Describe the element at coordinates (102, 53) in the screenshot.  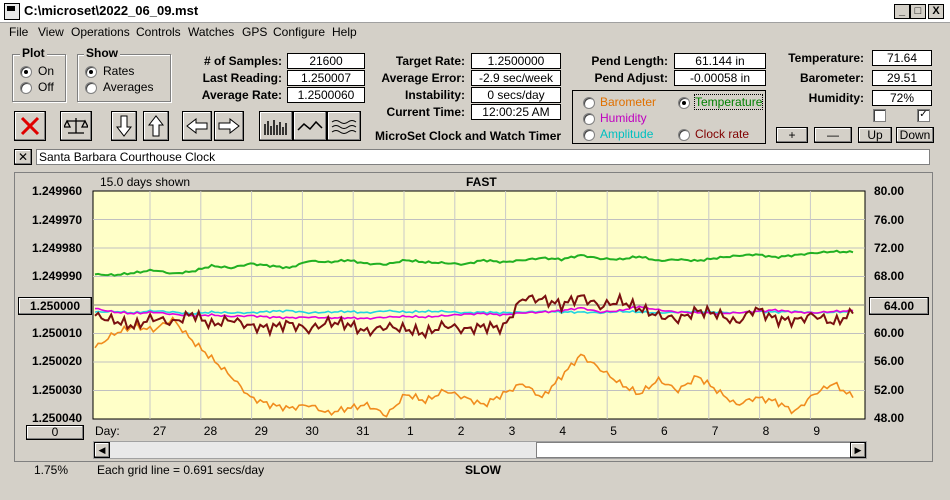
I see `show-group-label: Show` at that location.